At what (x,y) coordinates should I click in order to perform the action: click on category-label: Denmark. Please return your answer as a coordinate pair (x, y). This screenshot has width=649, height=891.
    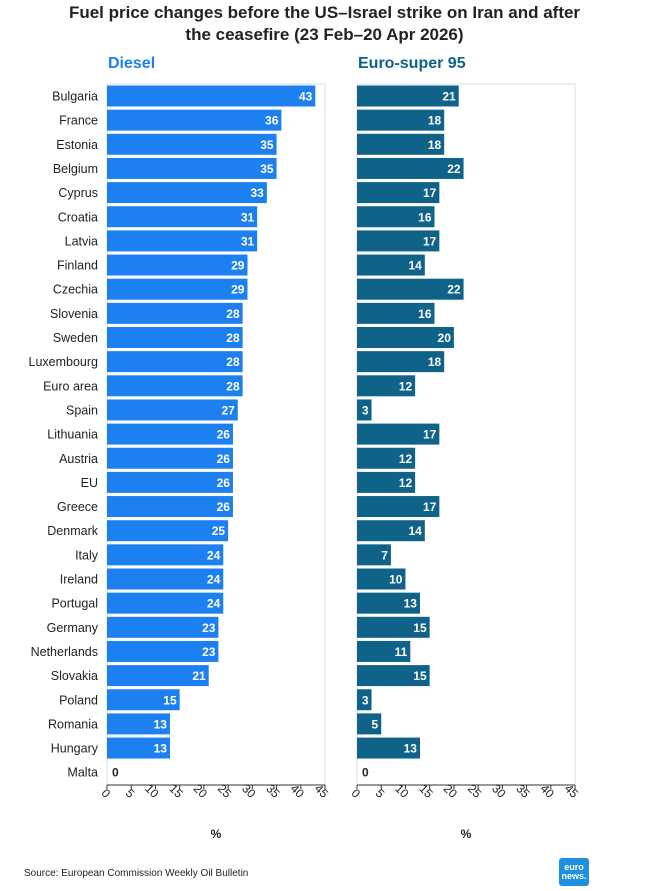
    Looking at the image, I should click on (72, 531).